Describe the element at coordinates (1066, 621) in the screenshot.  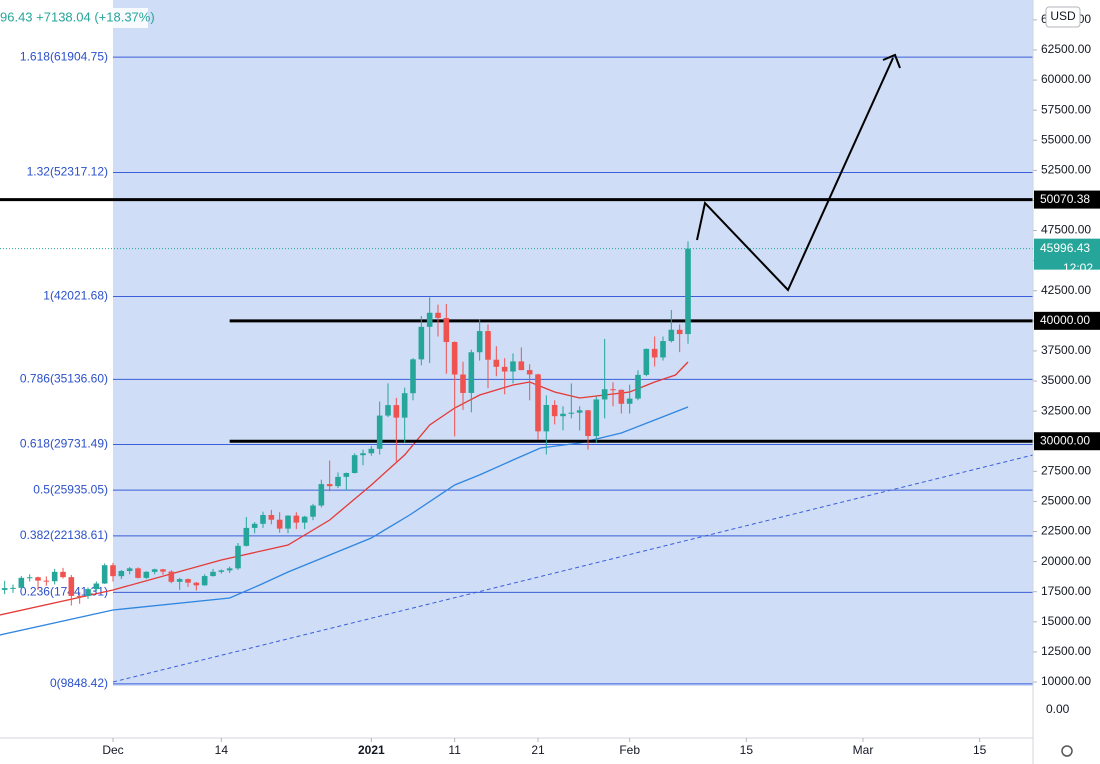
I see `y-tick-label: 15000.00` at that location.